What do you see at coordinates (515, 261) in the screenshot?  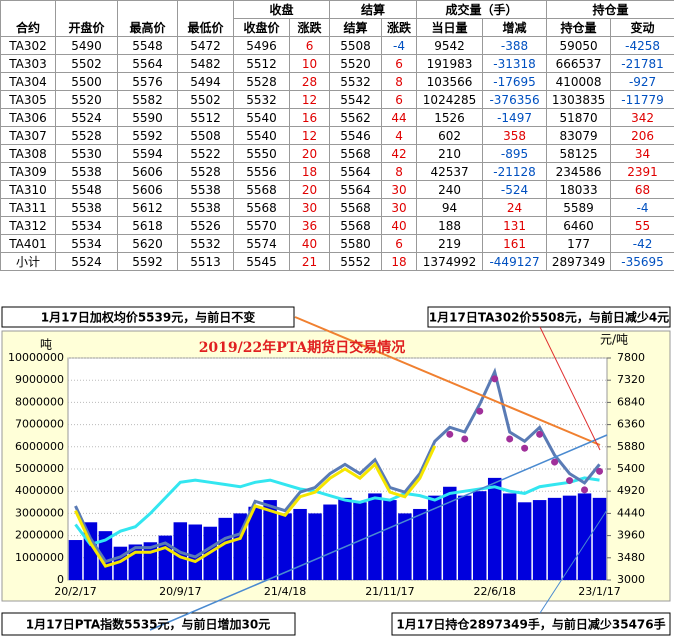 I see `table-cell: -449127` at bounding box center [515, 261].